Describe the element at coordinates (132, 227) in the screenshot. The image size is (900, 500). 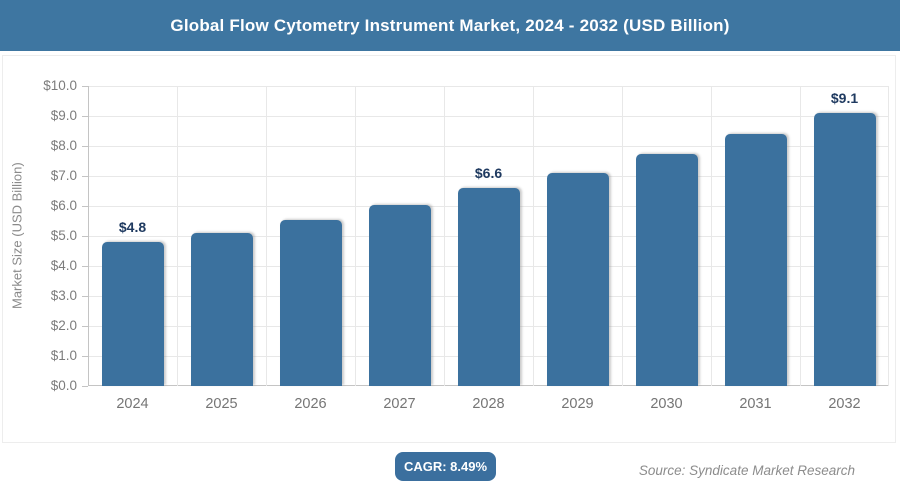
I see `bar-value-label: $4.8` at that location.